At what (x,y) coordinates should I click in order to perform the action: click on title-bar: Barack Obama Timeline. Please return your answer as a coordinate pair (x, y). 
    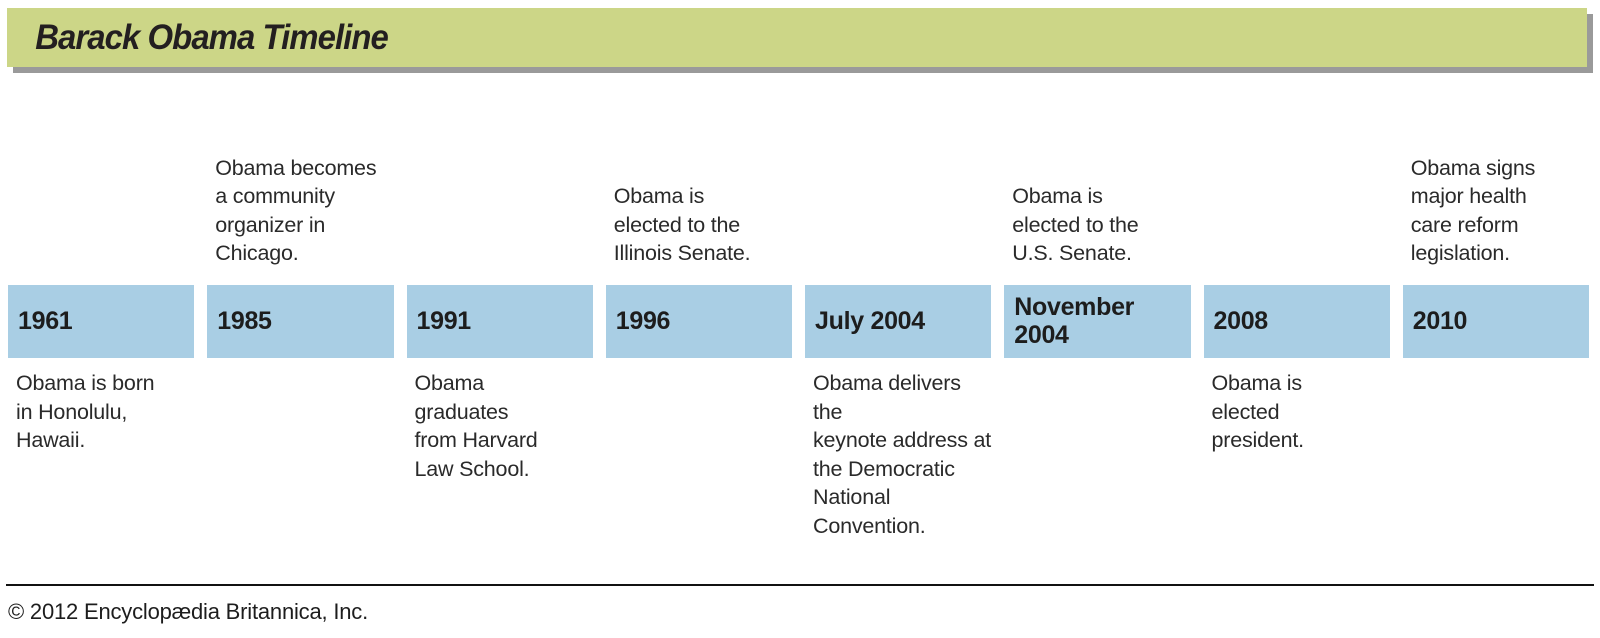
    Looking at the image, I should click on (797, 37).